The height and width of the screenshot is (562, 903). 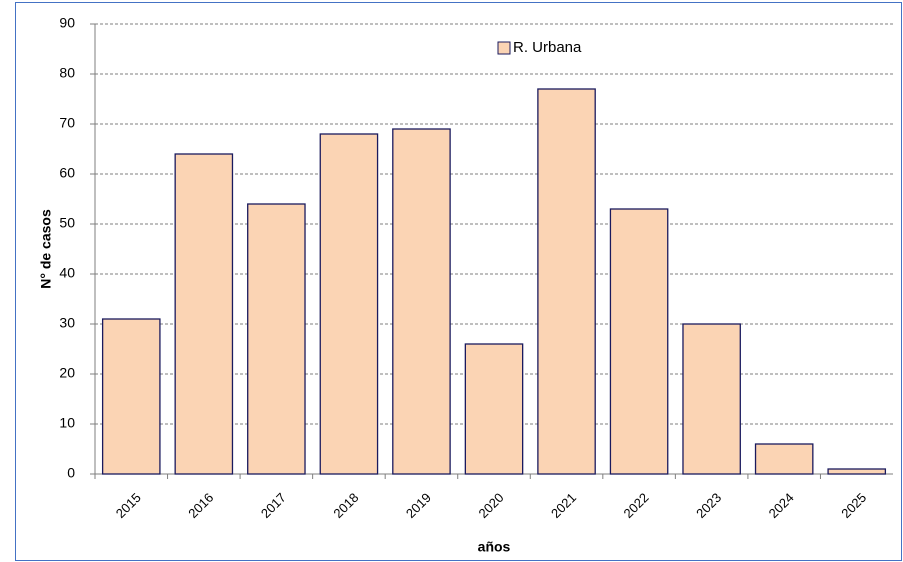 I want to click on y-tick-label: 50, so click(x=67, y=223).